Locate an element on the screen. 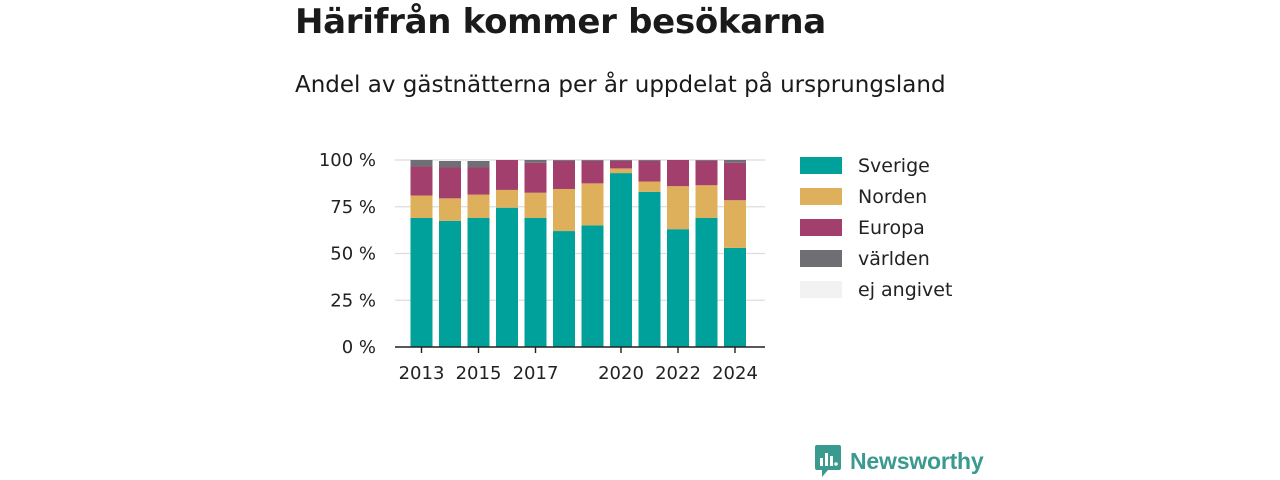 The height and width of the screenshot is (480, 1280). x-tick-label: 2015 is located at coordinates (479, 373).